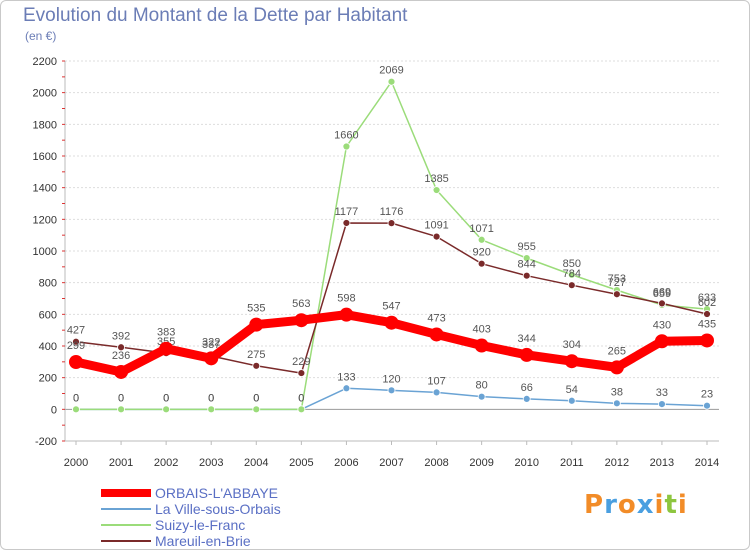  I want to click on data-label: 54, so click(572, 390).